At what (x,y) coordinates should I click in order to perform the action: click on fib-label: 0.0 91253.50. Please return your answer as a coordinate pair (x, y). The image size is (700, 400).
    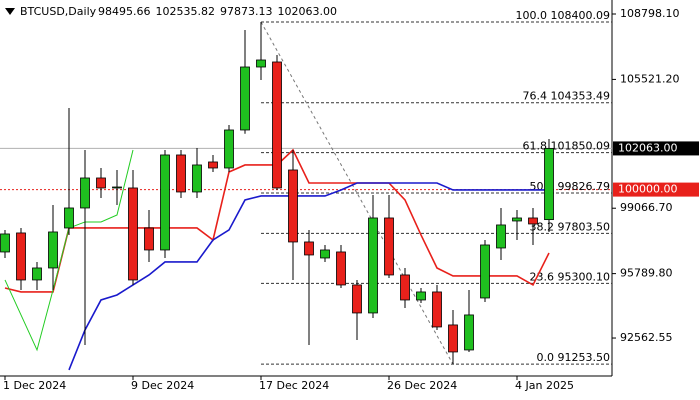
    Looking at the image, I should click on (574, 357).